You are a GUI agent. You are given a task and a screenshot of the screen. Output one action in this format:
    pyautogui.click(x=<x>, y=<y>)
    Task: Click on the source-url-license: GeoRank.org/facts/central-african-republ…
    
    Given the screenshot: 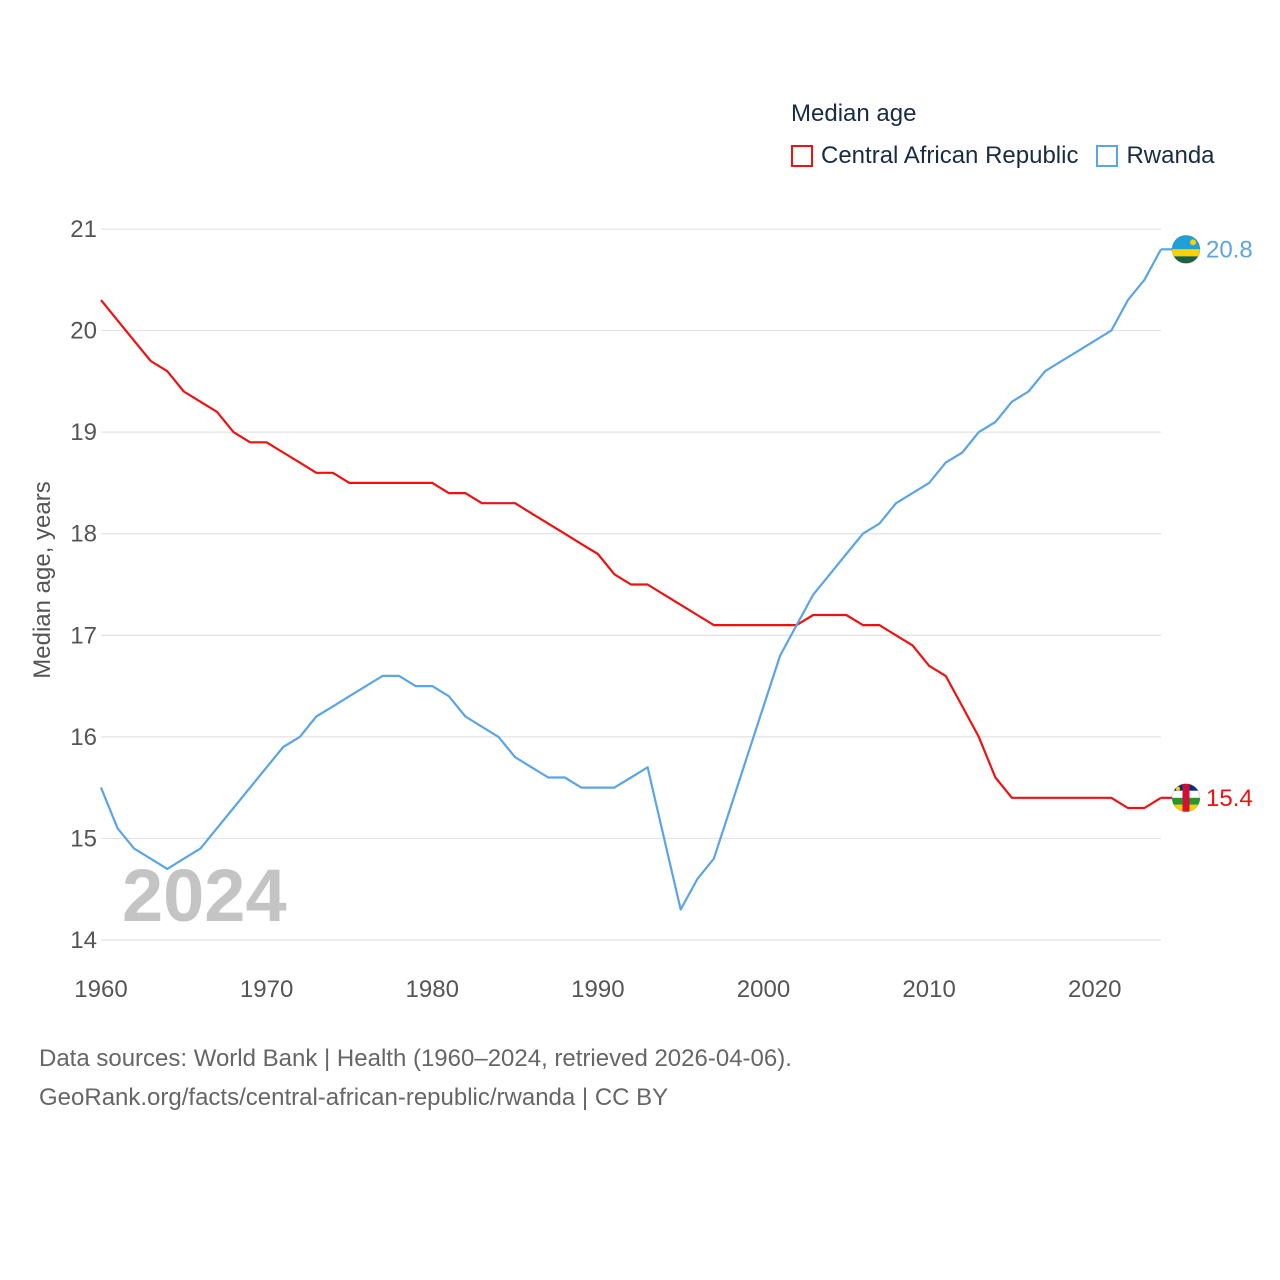 What is the action you would take?
    pyautogui.click(x=354, y=1097)
    